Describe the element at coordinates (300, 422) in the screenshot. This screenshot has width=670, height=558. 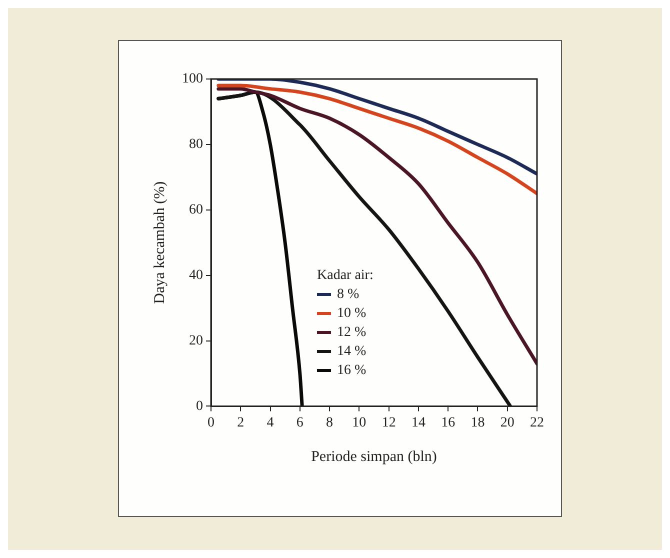
I see `x-tick-label: 6` at that location.